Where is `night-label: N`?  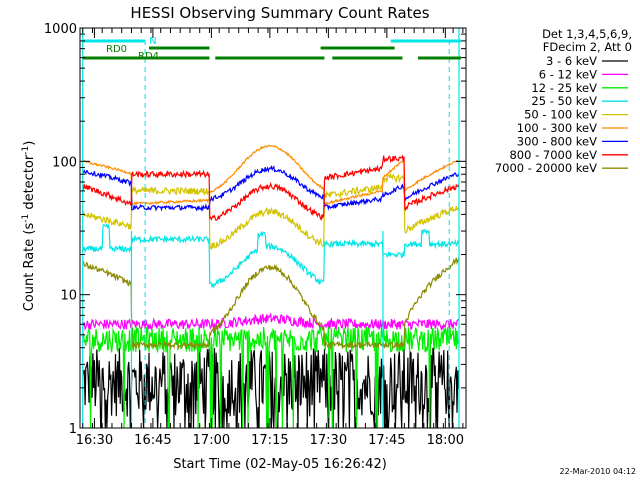 night-label: N is located at coordinates (152, 41).